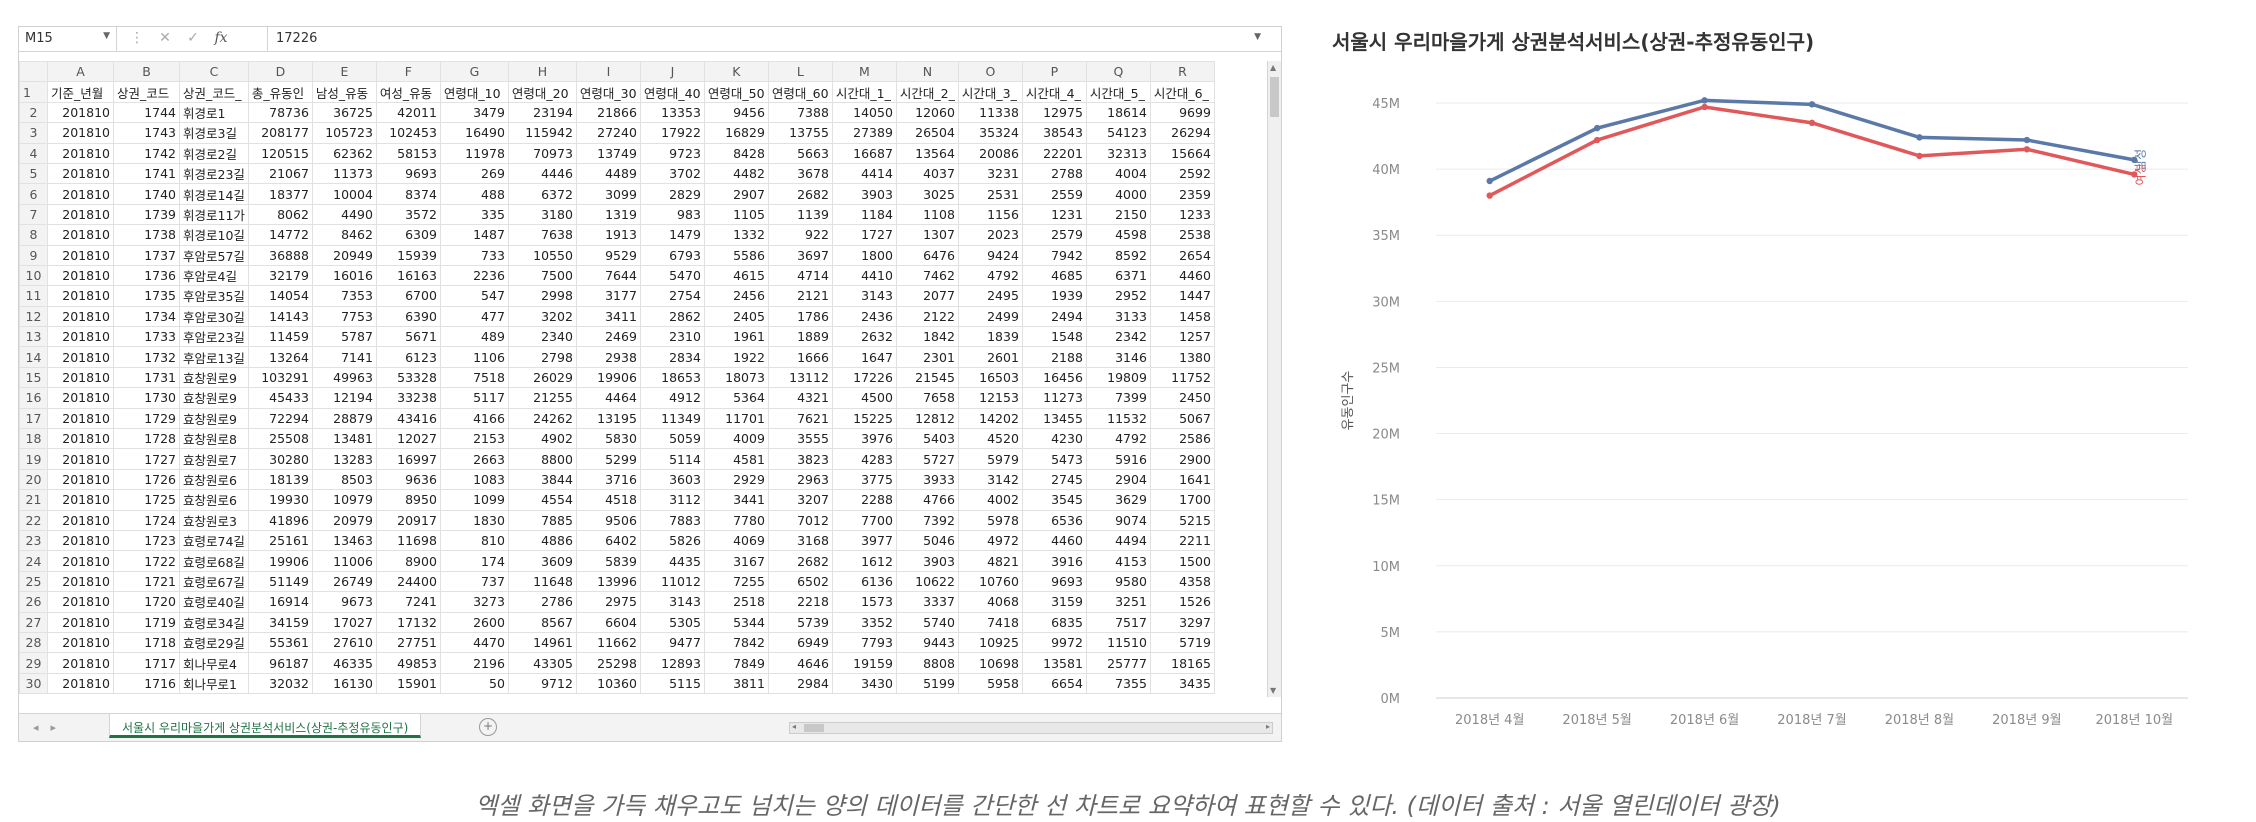 Image resolution: width=2256 pixels, height=822 pixels. I want to click on row-number: 27, so click(33, 622).